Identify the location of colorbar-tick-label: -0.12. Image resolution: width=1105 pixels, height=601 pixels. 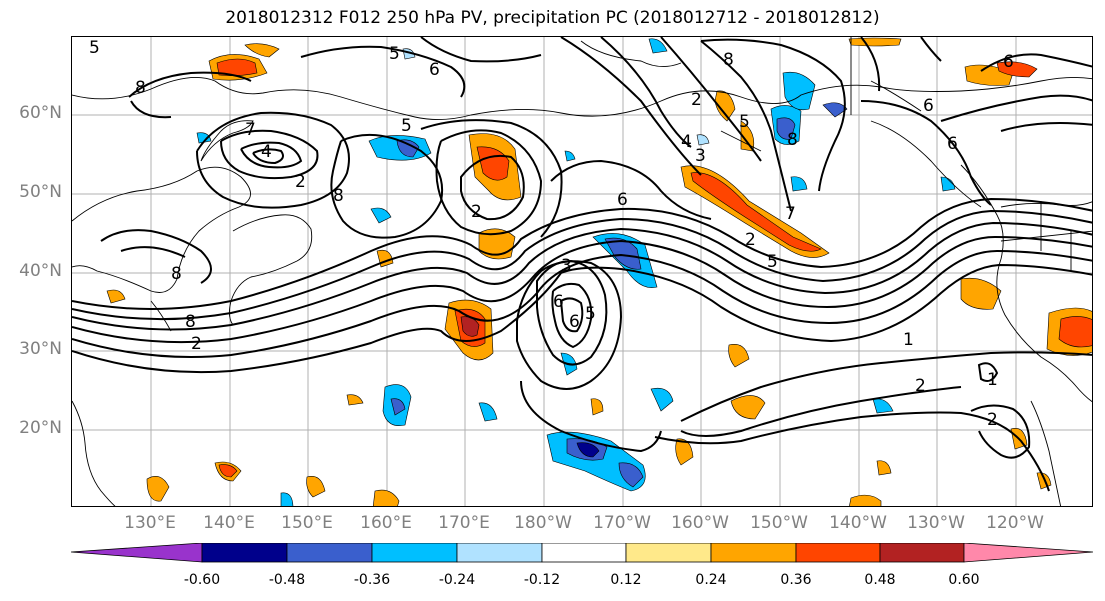
(542, 580).